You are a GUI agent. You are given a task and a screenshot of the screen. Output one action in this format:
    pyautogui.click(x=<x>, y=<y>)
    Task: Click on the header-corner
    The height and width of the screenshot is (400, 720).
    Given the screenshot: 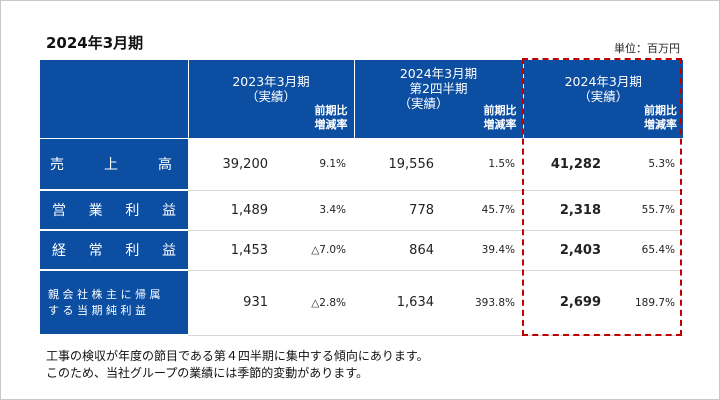 What is the action you would take?
    pyautogui.click(x=114, y=99)
    